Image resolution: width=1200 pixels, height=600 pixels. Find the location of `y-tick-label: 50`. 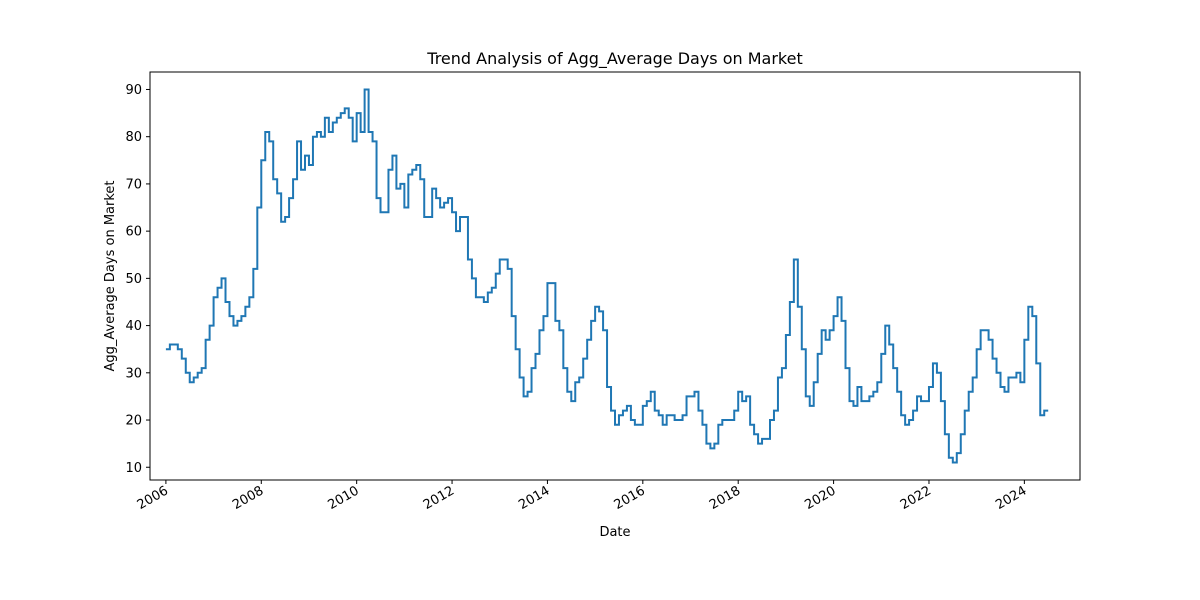

y-tick-label: 50 is located at coordinates (133, 279).